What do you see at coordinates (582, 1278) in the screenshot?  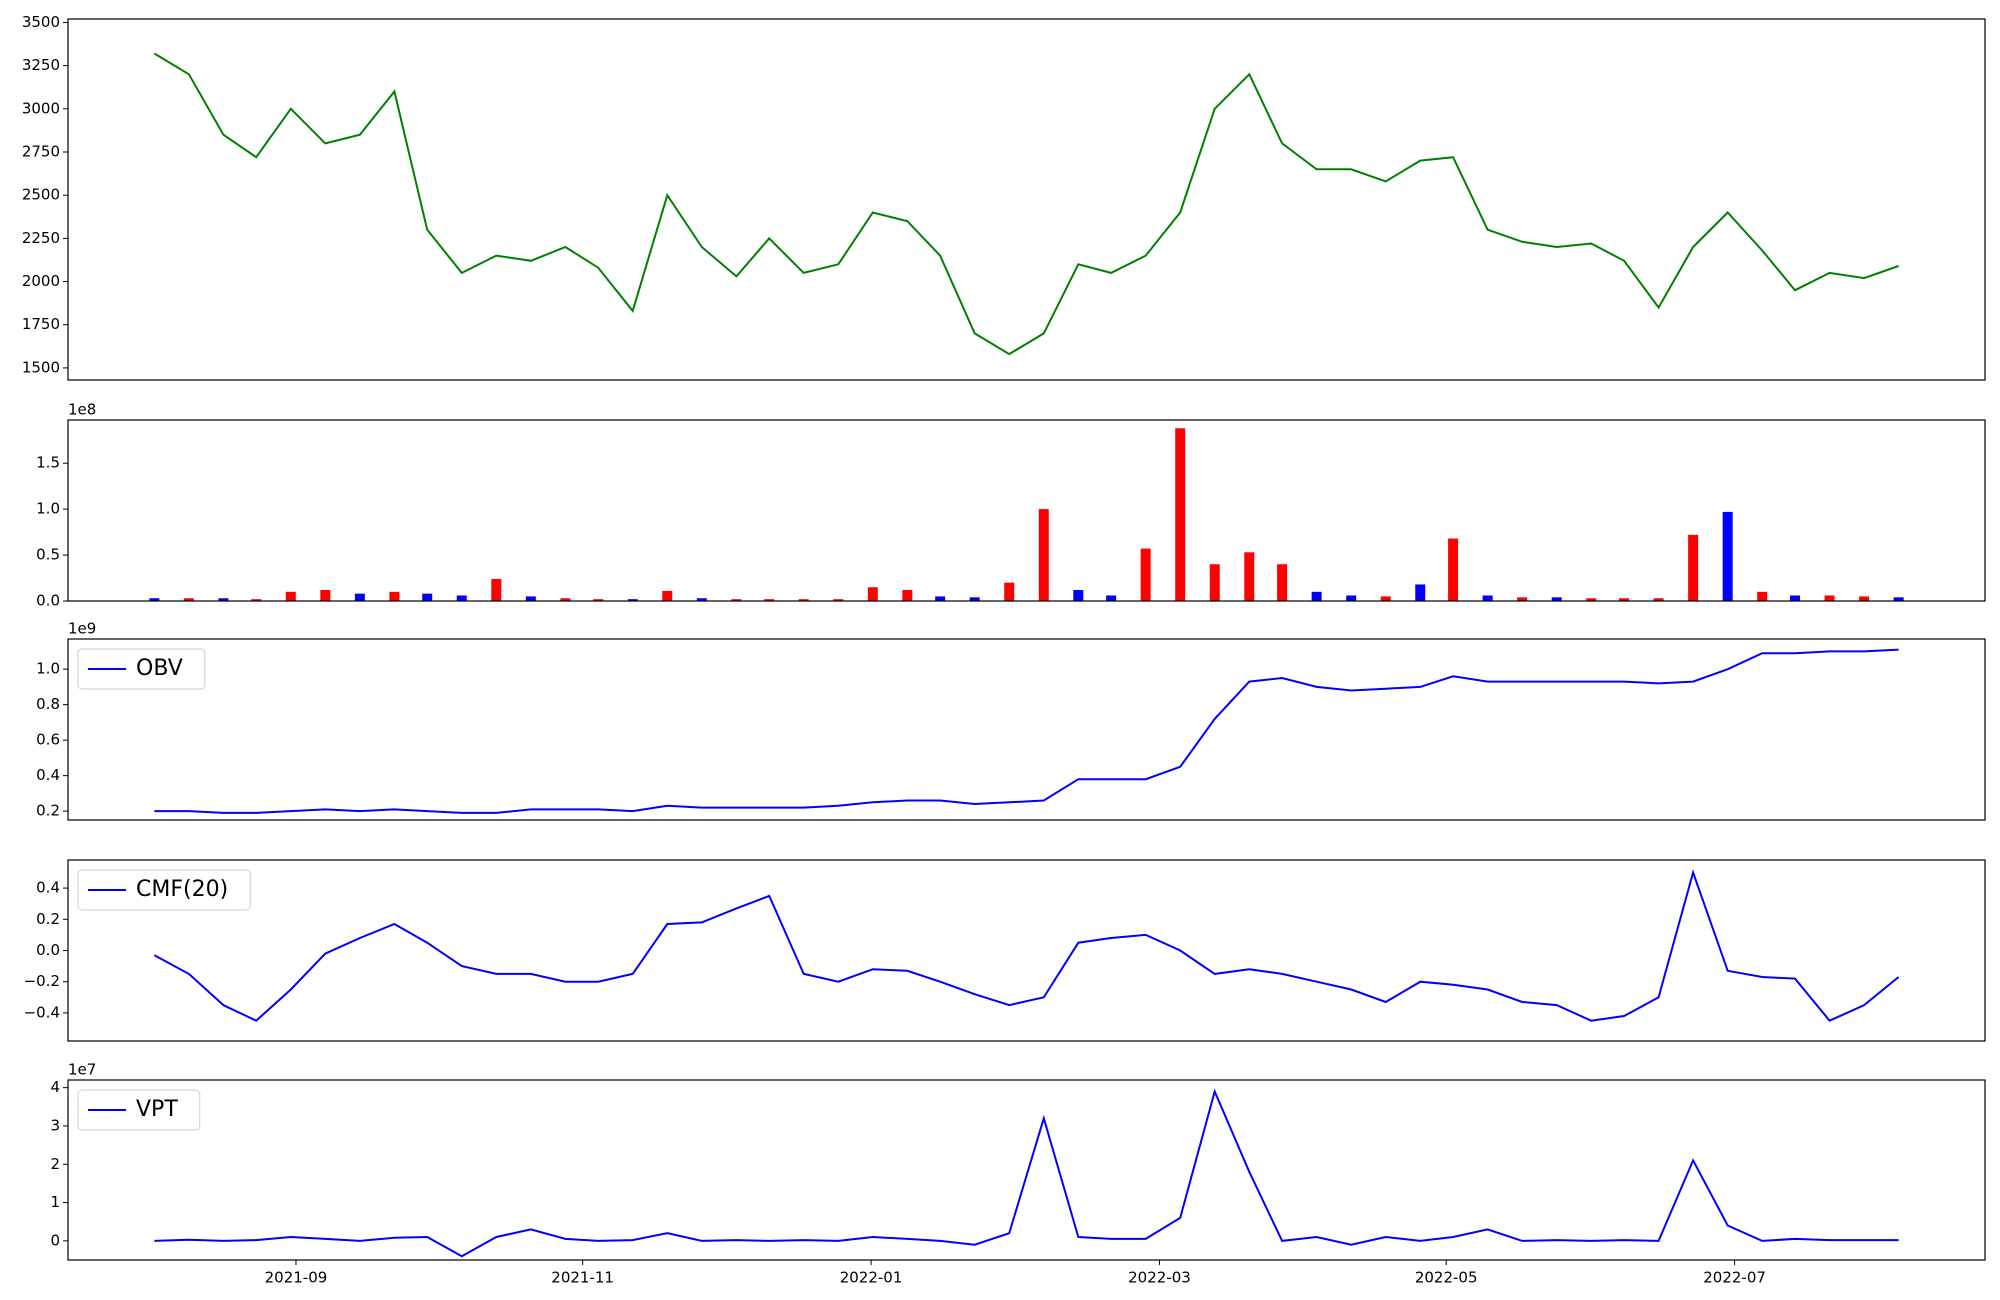 I see `x-tick-label: 2021-11` at bounding box center [582, 1278].